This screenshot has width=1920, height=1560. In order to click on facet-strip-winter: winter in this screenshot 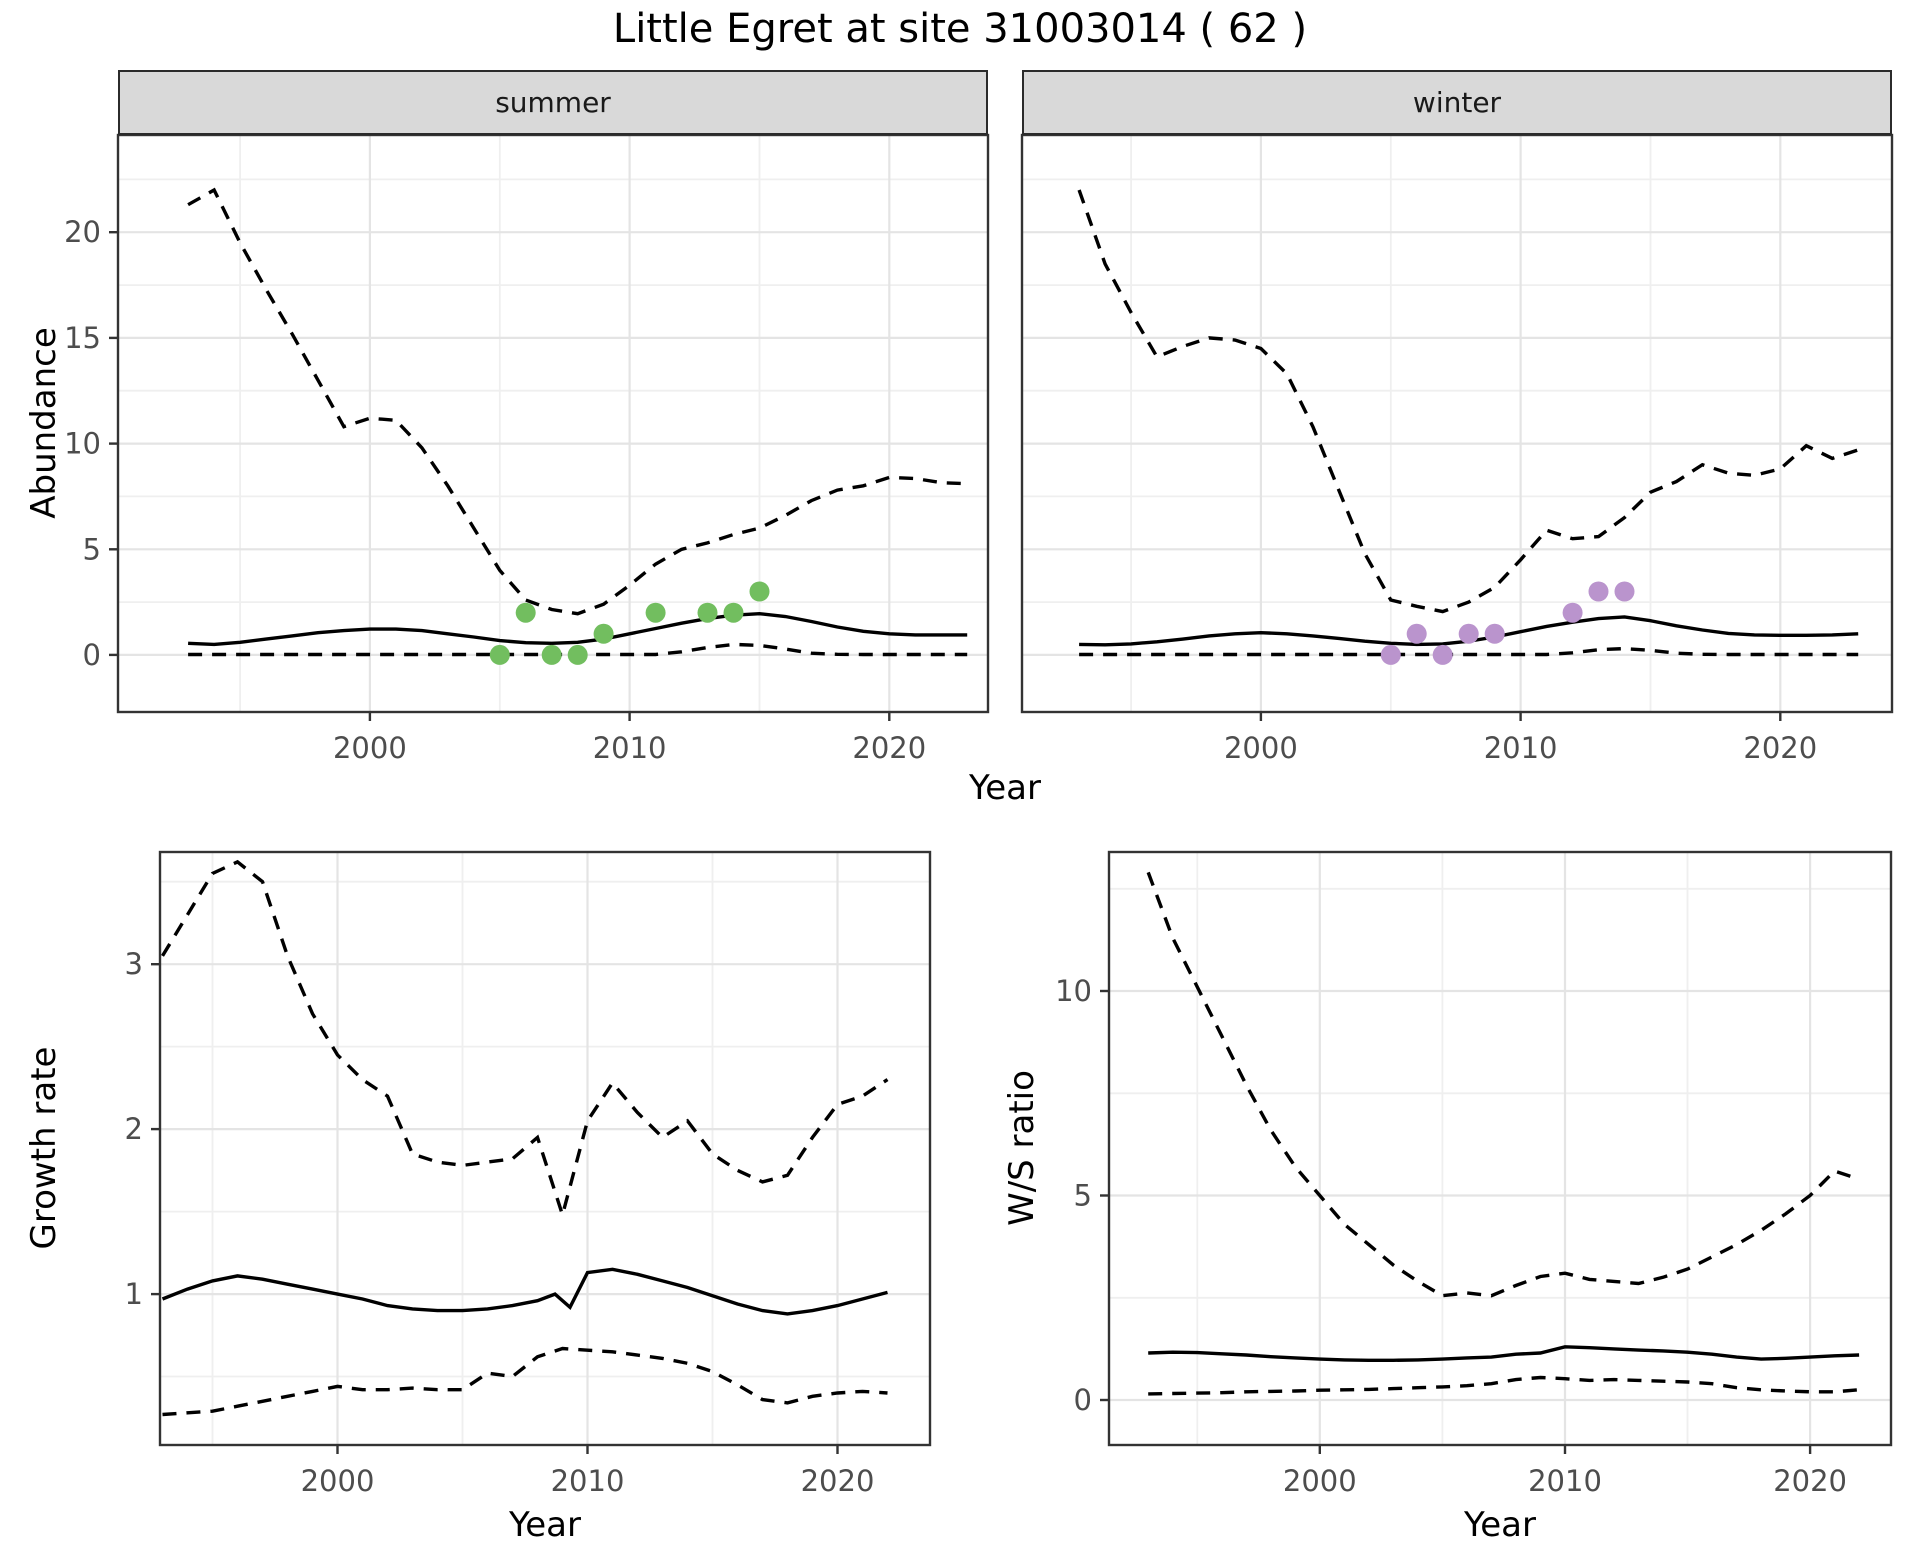, I will do `click(1457, 102)`.